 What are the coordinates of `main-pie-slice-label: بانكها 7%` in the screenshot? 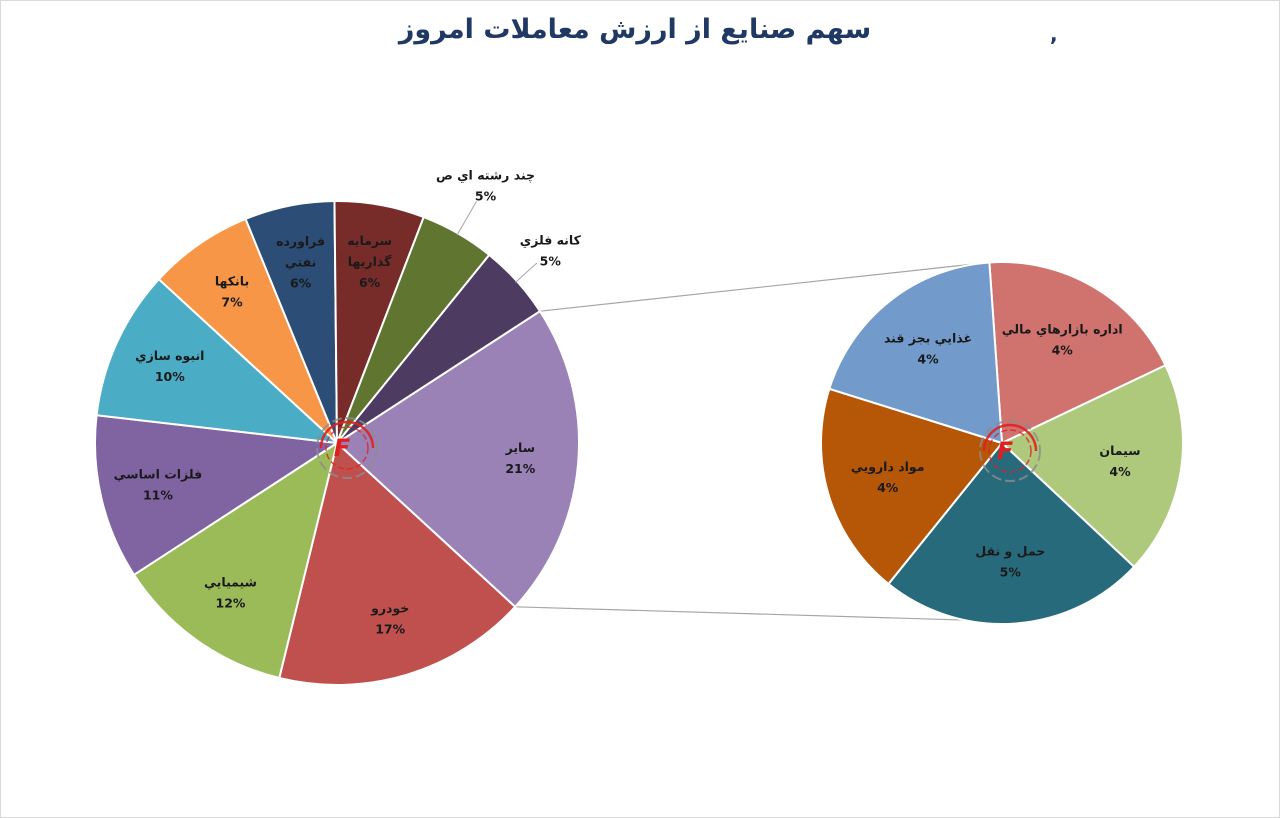 It's located at (232, 292).